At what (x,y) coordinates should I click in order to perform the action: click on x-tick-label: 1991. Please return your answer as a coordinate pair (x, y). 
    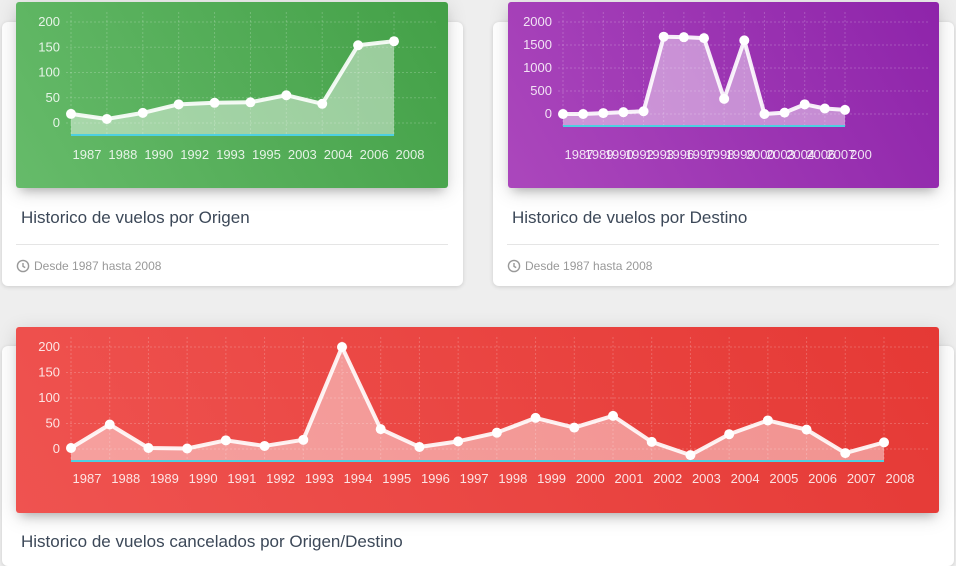
    Looking at the image, I should click on (241, 478).